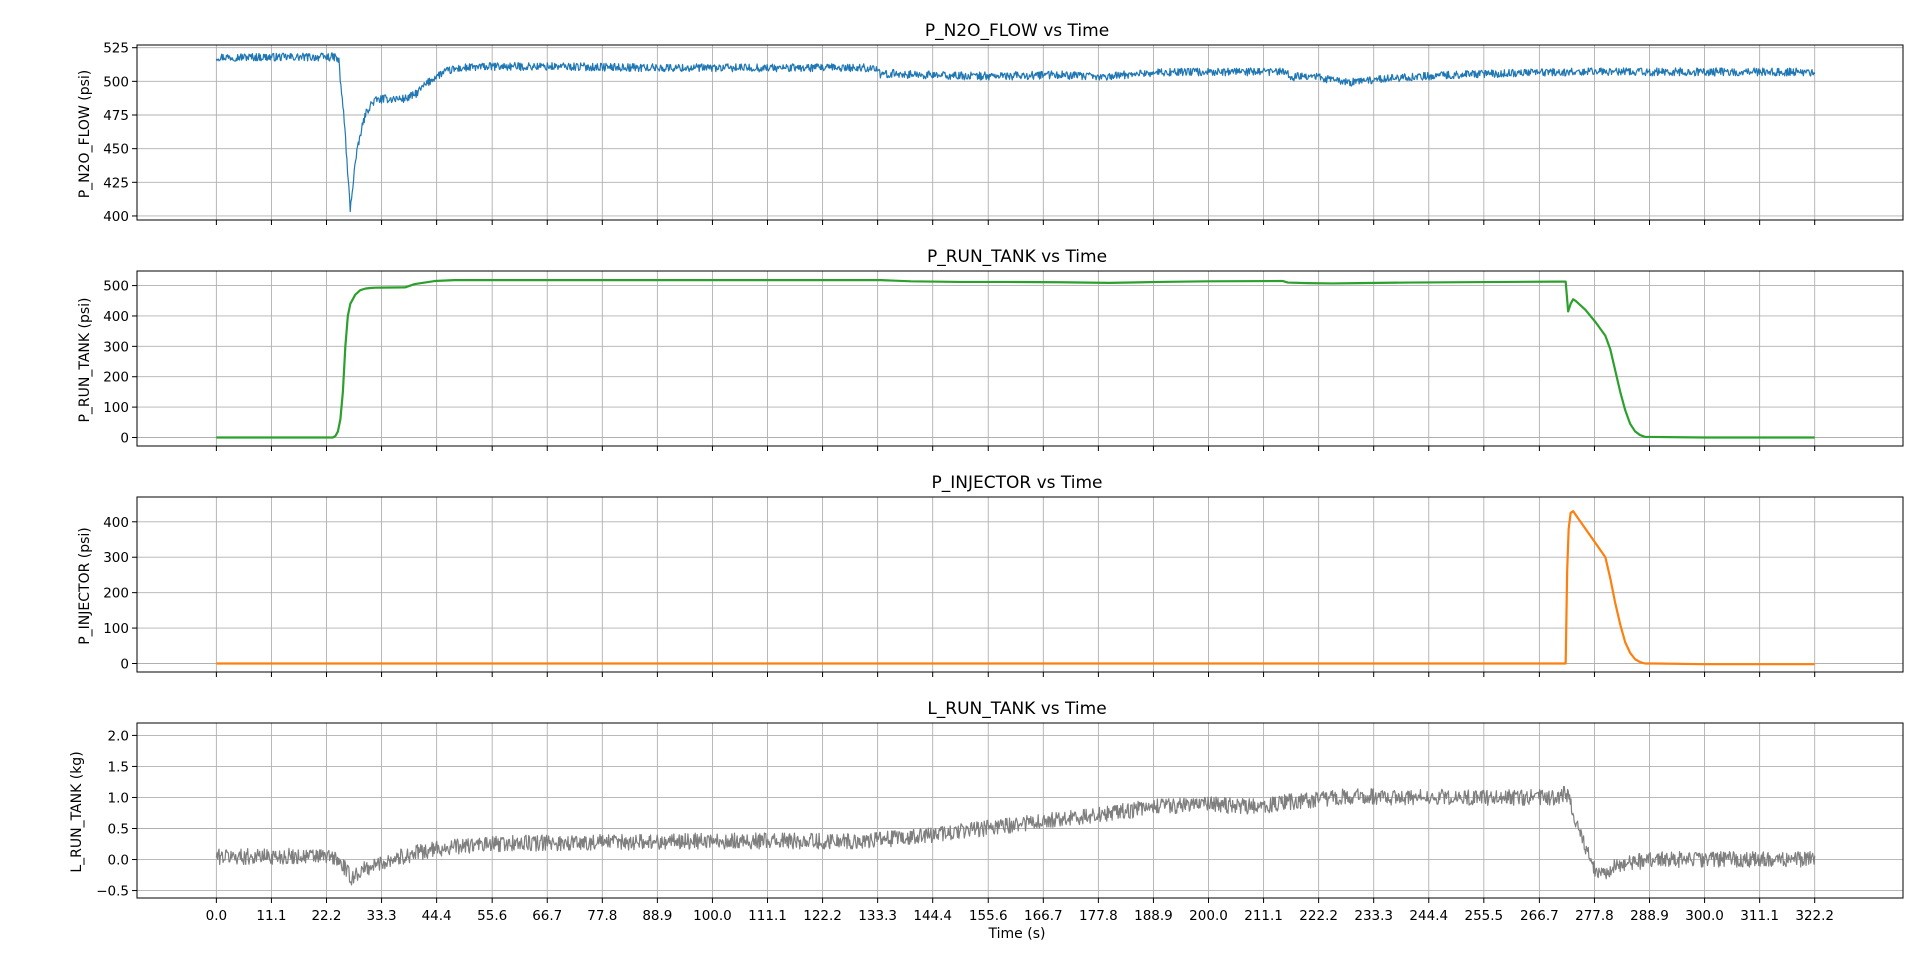 The image size is (1920, 964). I want to click on y-axis-label: P_INJECTOR (psi), so click(85, 586).